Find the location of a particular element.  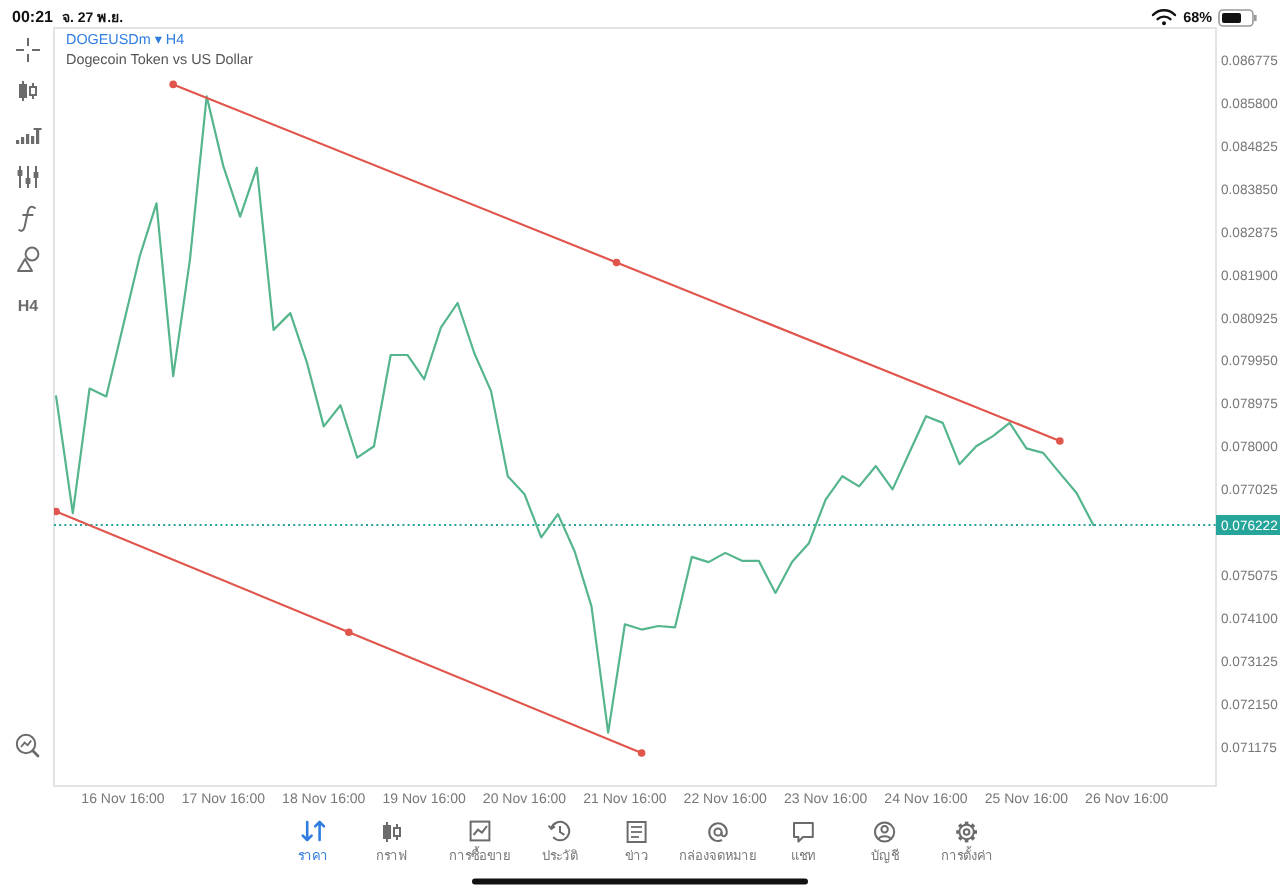

text: H4 is located at coordinates (28, 306).